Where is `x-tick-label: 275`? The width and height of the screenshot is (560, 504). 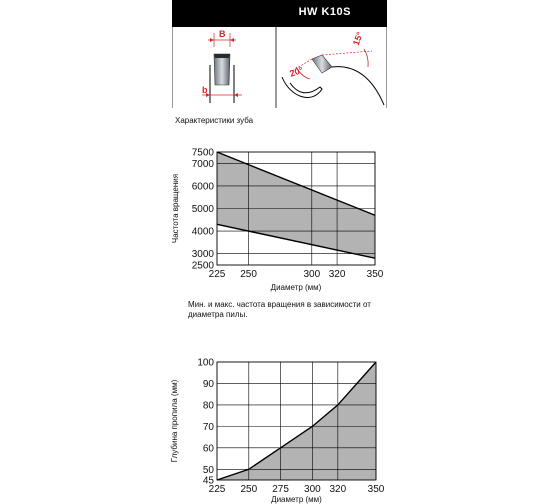
x-tick-label: 275 is located at coordinates (280, 489).